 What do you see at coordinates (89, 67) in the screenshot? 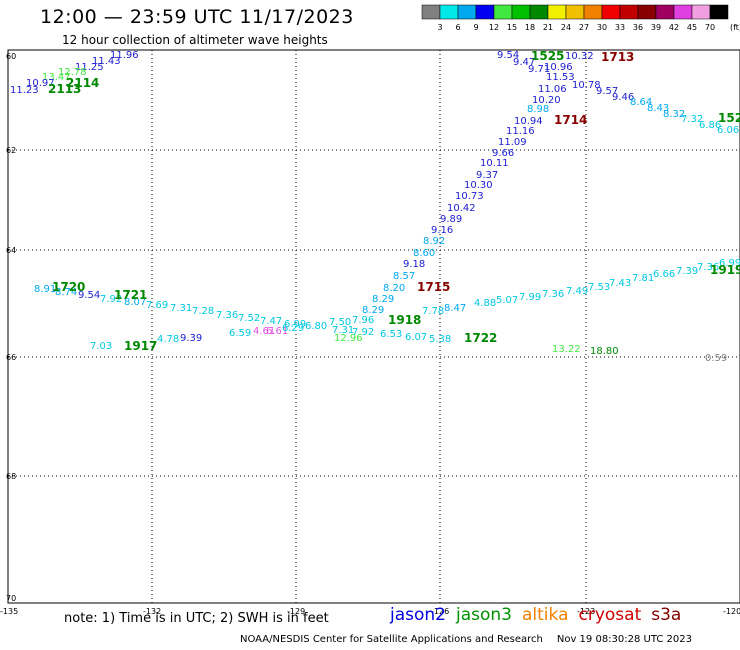
I see `swh-value: 11.25` at bounding box center [89, 67].